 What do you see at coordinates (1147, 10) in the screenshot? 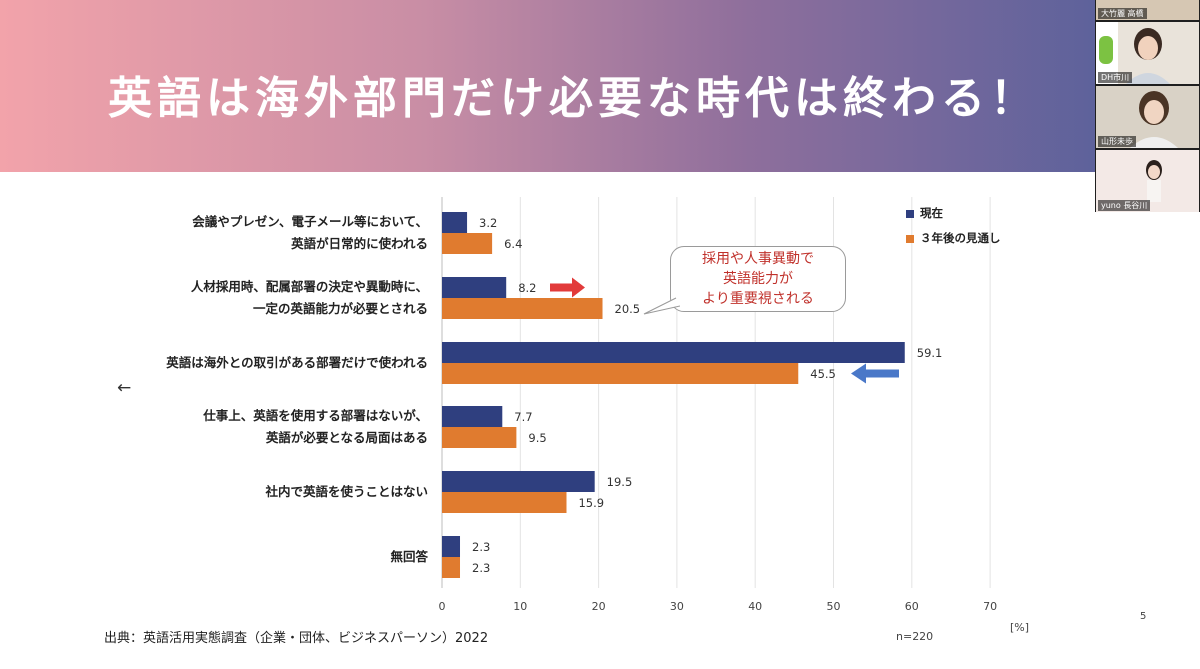
I see `video-tile: 大竹麗 高橋` at bounding box center [1147, 10].